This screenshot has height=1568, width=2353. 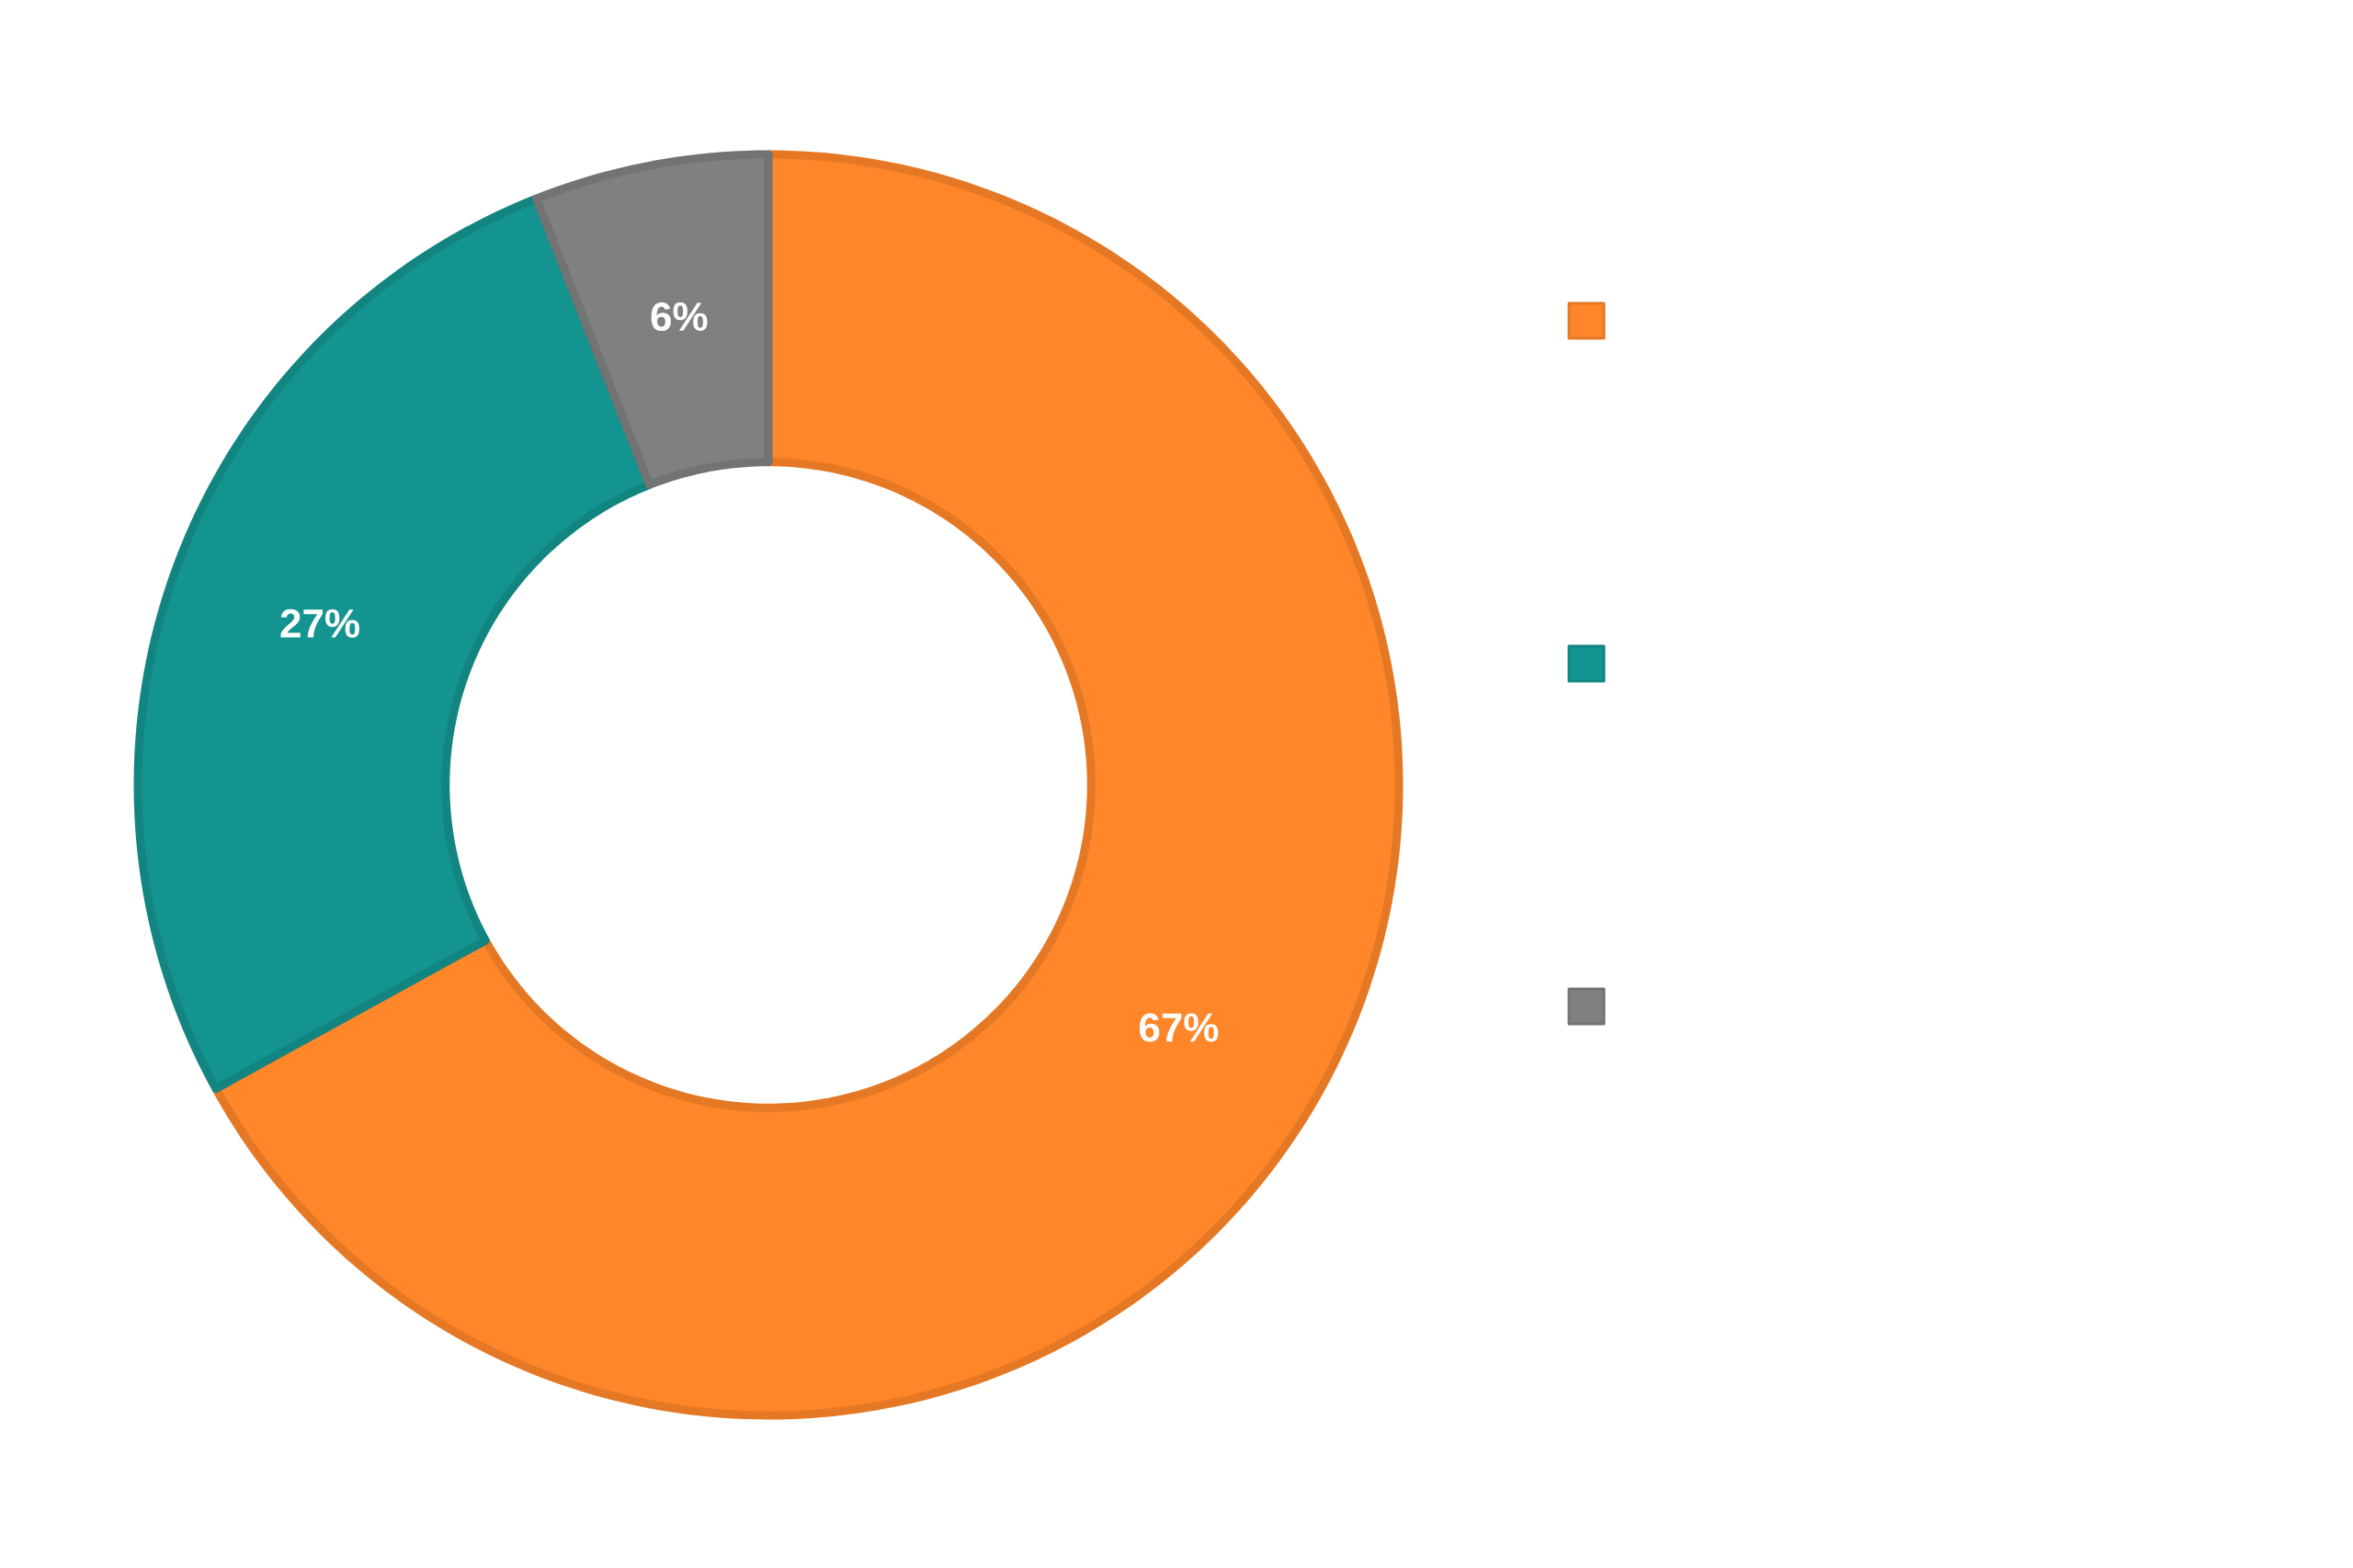 What do you see at coordinates (679, 316) in the screenshot?
I see `data-label: 6%` at bounding box center [679, 316].